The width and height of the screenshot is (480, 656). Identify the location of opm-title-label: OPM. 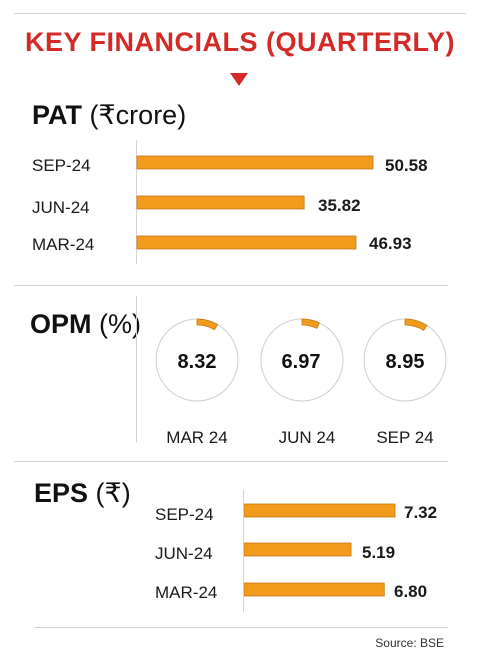
(61, 324).